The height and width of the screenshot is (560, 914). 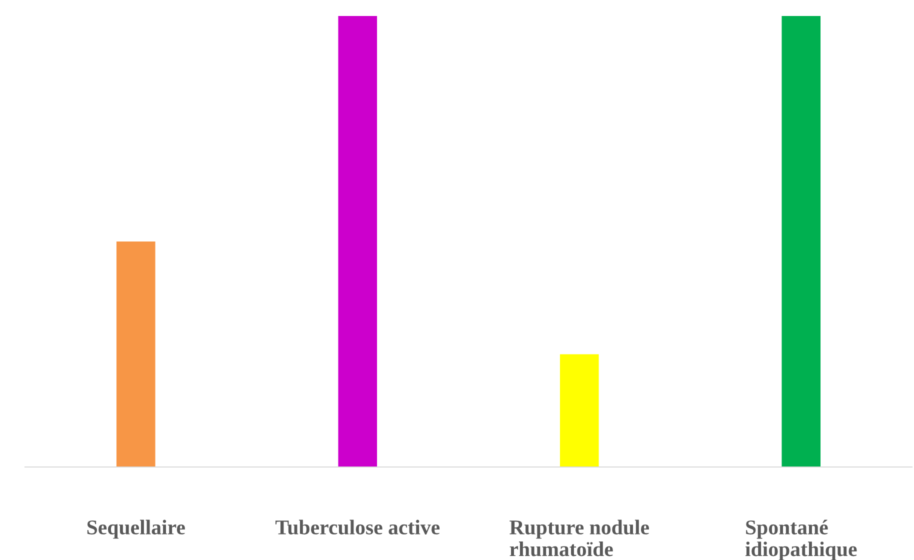 What do you see at coordinates (136, 529) in the screenshot?
I see `x-tick-label: Sequellaire` at bounding box center [136, 529].